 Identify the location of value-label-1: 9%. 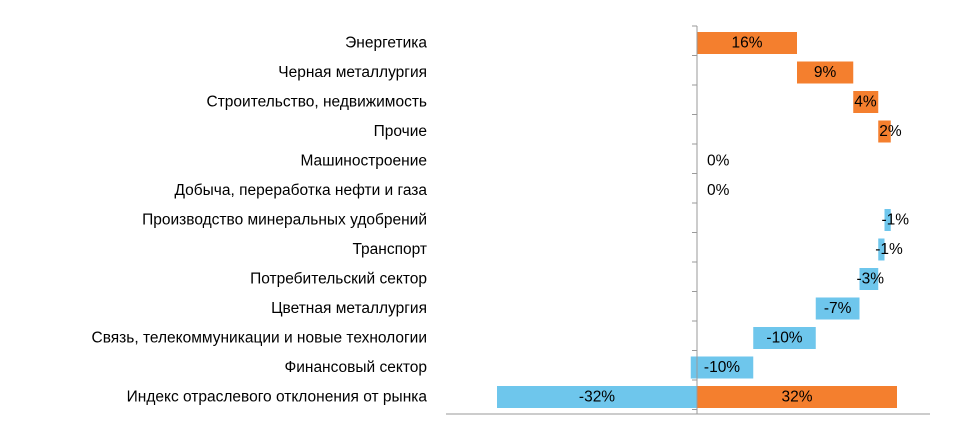
(825, 72).